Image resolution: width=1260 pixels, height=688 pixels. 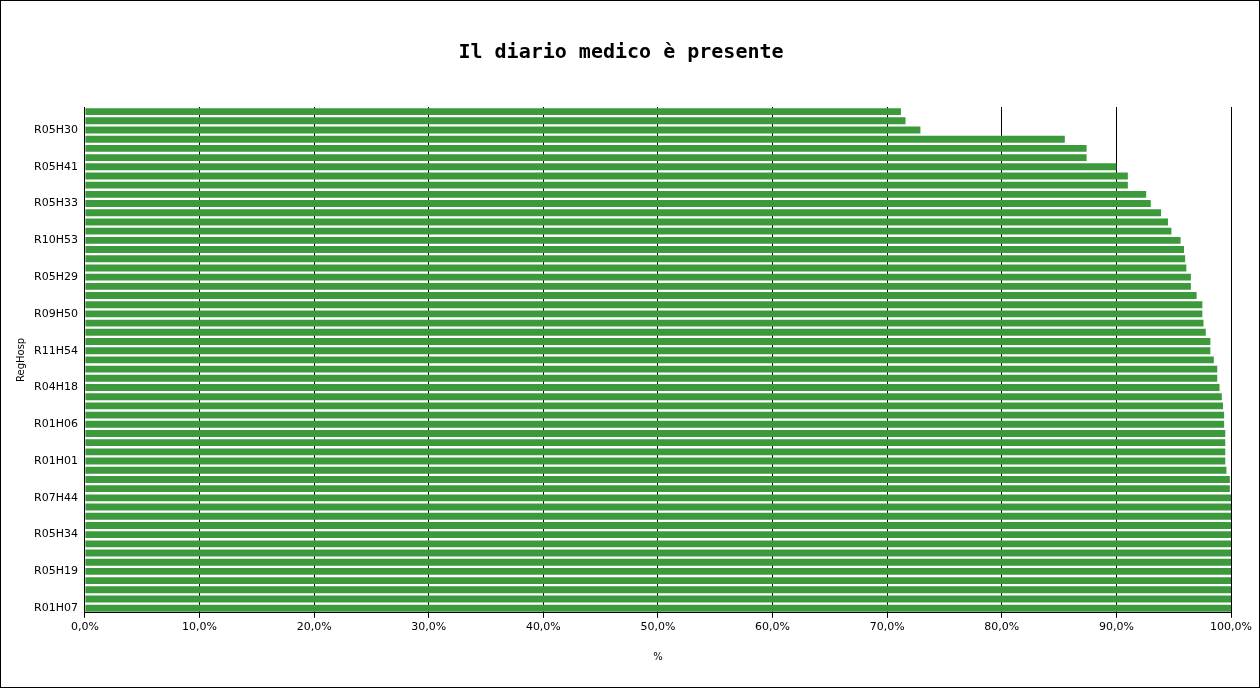 I want to click on x-tick-label: 50,0%, so click(x=658, y=627).